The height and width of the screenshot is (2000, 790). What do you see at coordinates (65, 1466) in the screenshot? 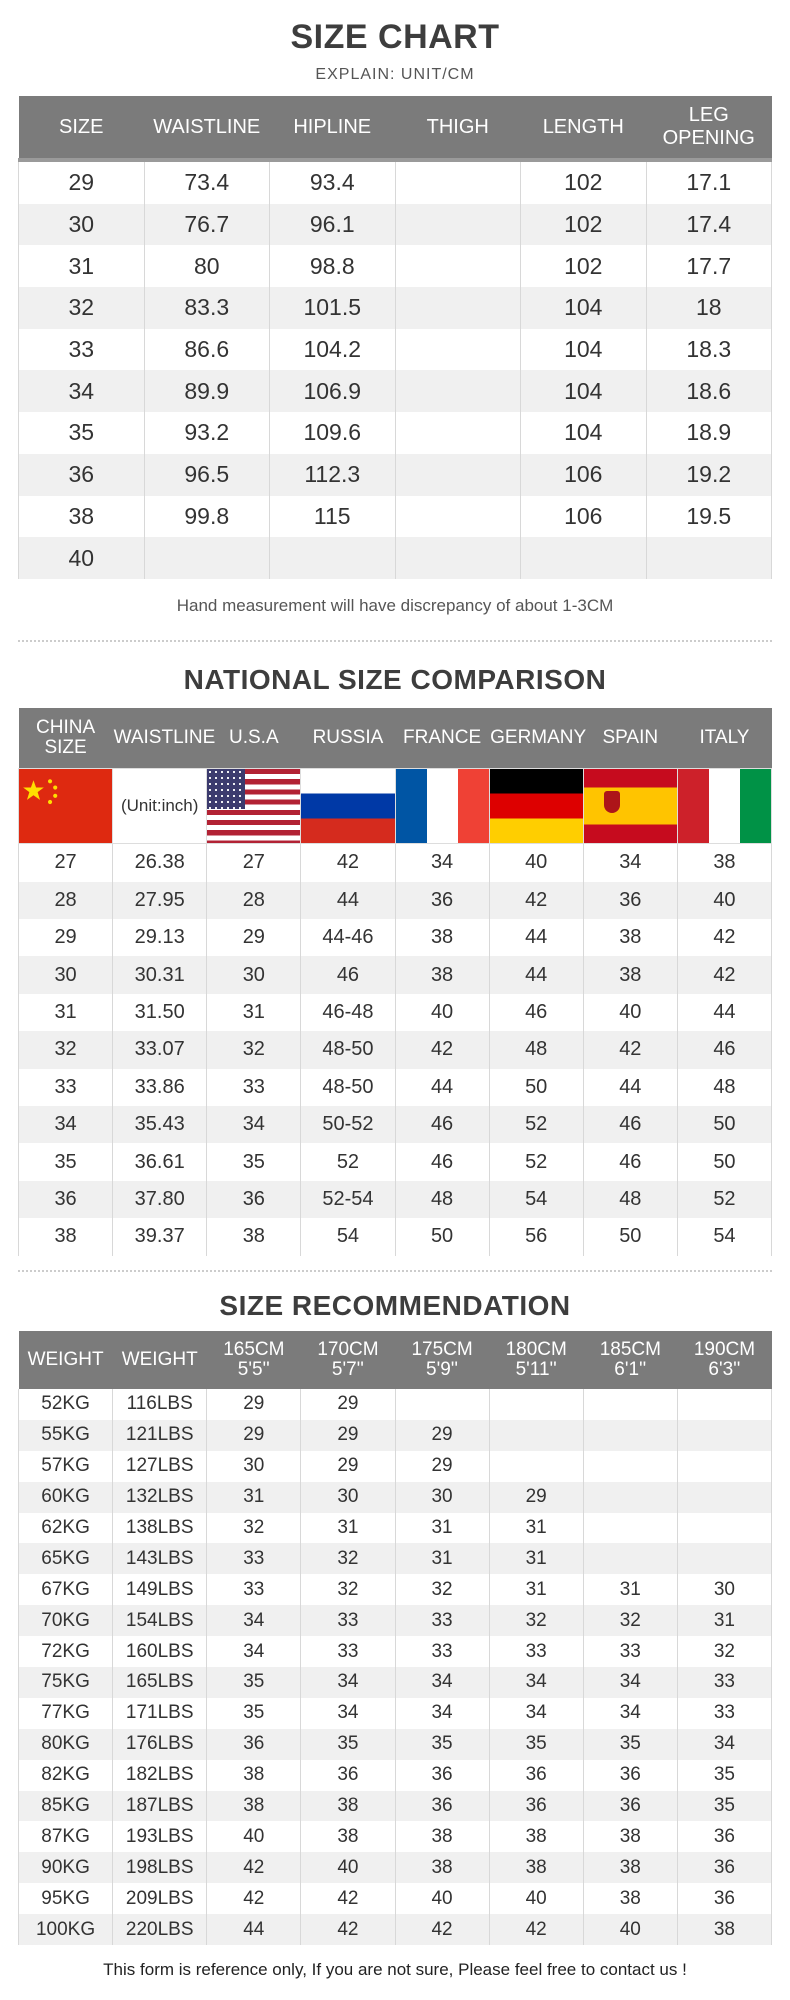
I see `table-cell: 57KG` at bounding box center [65, 1466].